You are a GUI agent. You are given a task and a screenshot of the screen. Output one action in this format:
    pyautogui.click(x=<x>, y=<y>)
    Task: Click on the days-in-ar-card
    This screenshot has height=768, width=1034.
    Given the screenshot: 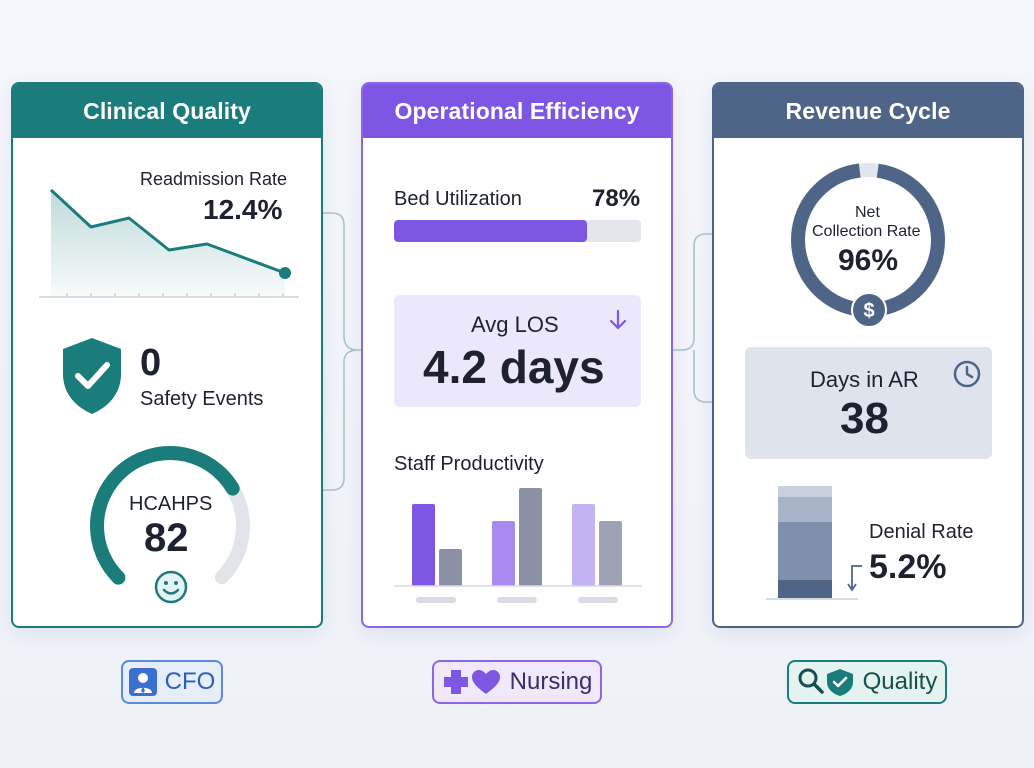 What is the action you would take?
    pyautogui.click(x=868, y=403)
    